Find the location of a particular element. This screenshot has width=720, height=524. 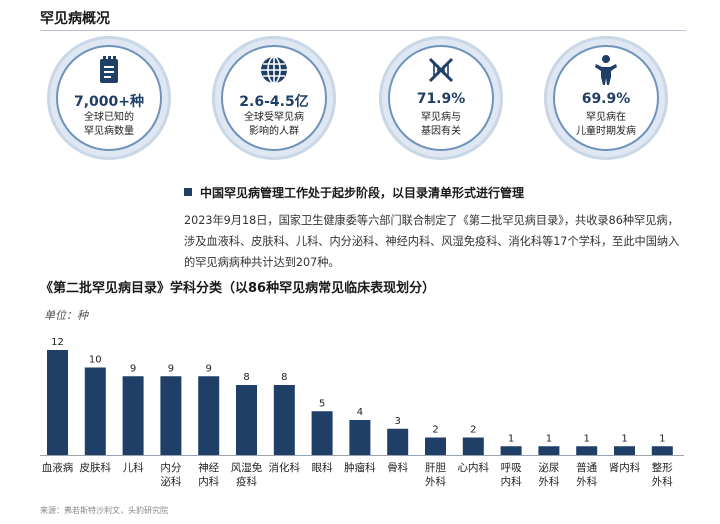

child-icon is located at coordinates (606, 70).